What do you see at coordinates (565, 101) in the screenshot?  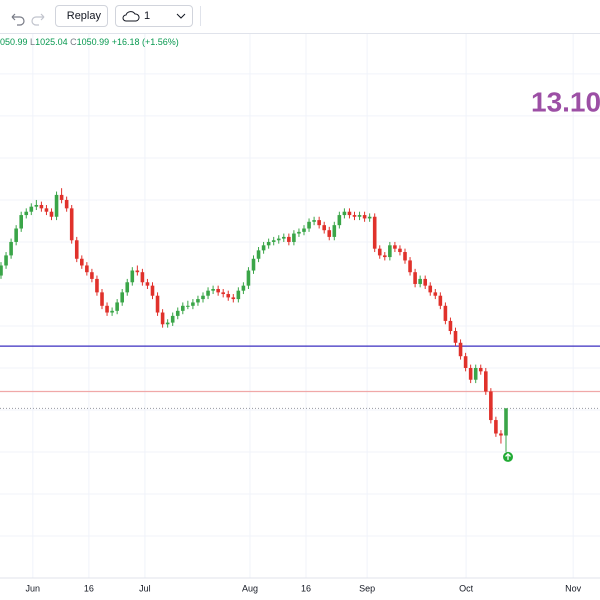 I see `annotation: 13.10` at bounding box center [565, 101].